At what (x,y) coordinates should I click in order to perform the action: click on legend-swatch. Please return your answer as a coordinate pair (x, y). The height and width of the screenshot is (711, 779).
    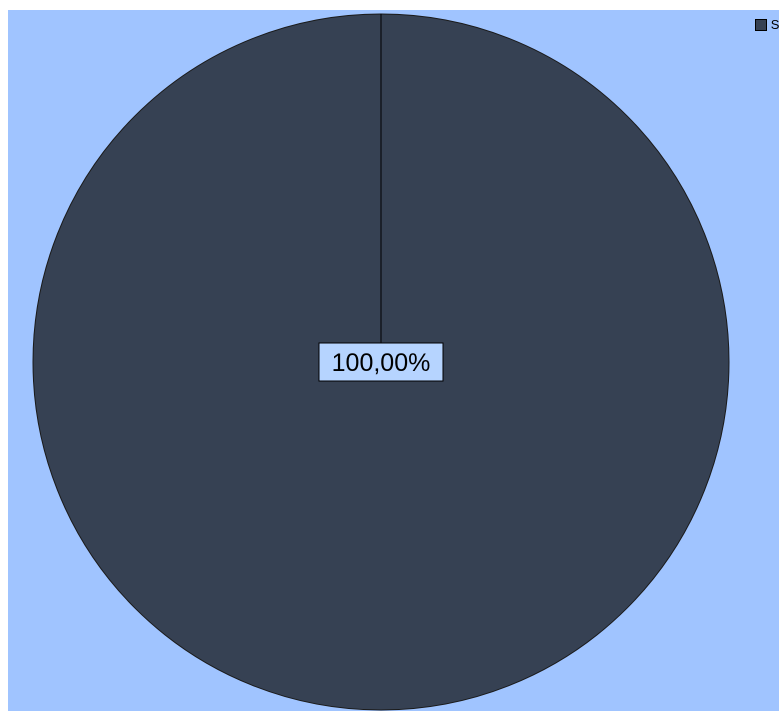
    Looking at the image, I should click on (760, 24).